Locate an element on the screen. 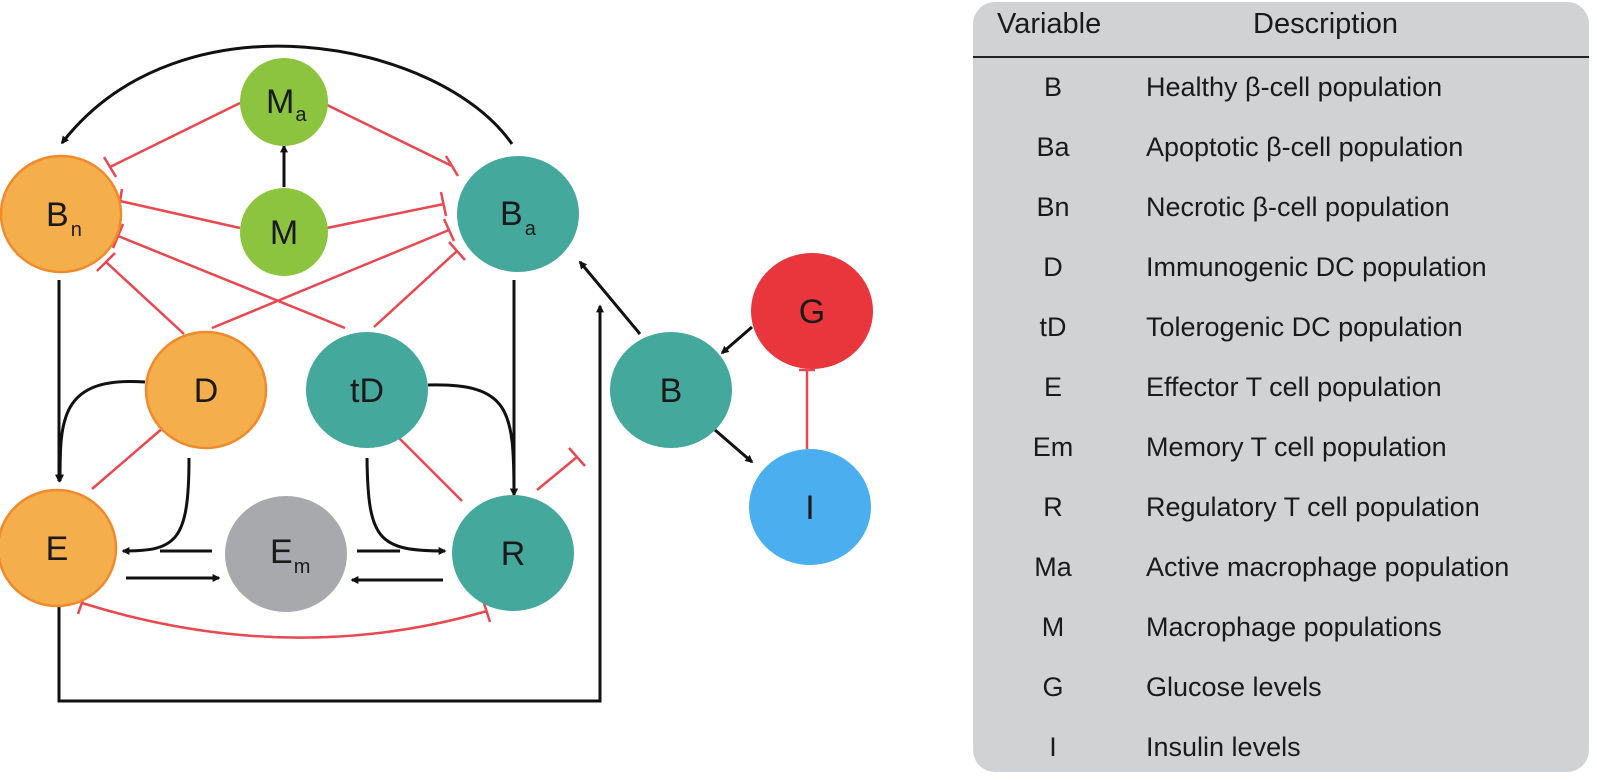 This screenshot has height=780, width=1597. edge-ba-to-bn is located at coordinates (287, 94).